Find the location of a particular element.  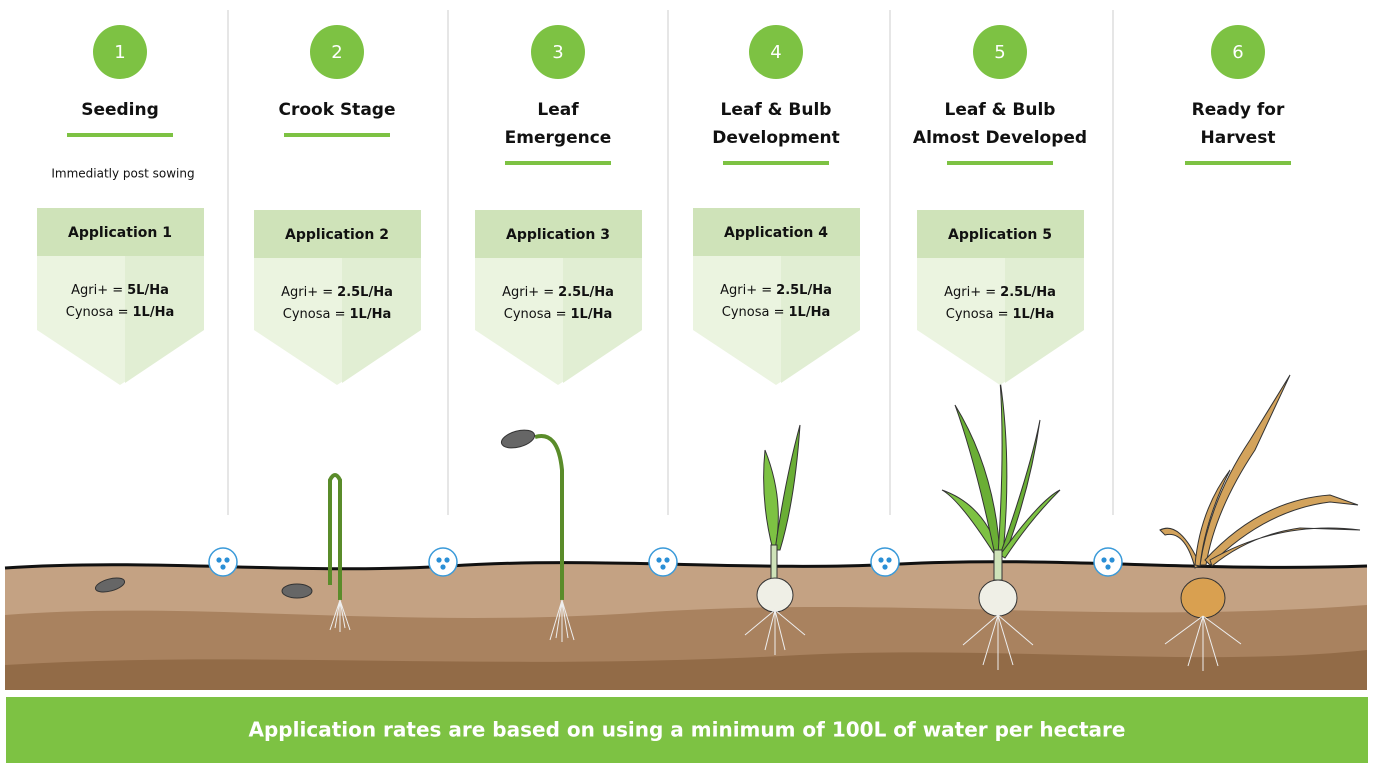

stage-title: Almost Developed is located at coordinates (1000, 138).